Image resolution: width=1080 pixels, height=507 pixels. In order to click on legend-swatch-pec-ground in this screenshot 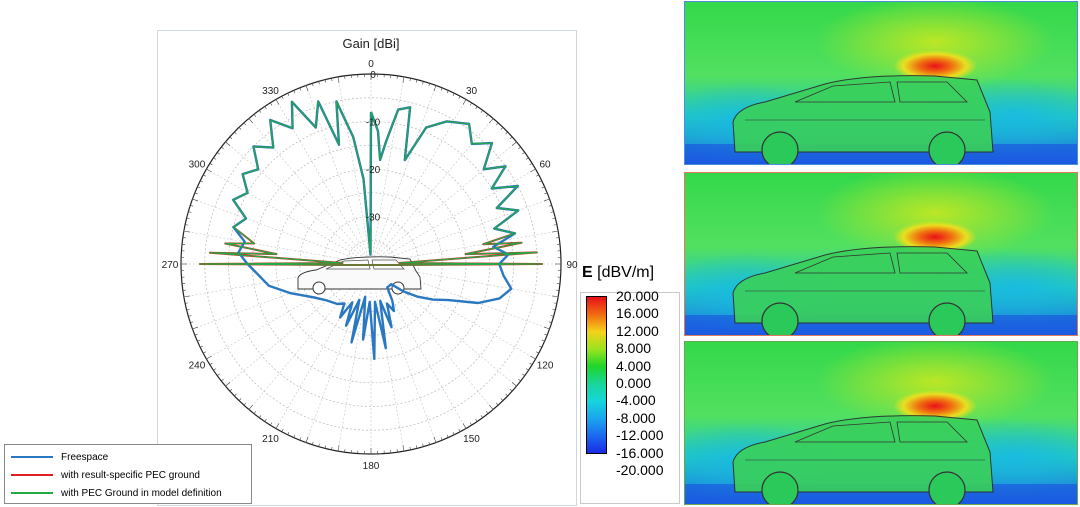, I will do `click(32, 475)`.